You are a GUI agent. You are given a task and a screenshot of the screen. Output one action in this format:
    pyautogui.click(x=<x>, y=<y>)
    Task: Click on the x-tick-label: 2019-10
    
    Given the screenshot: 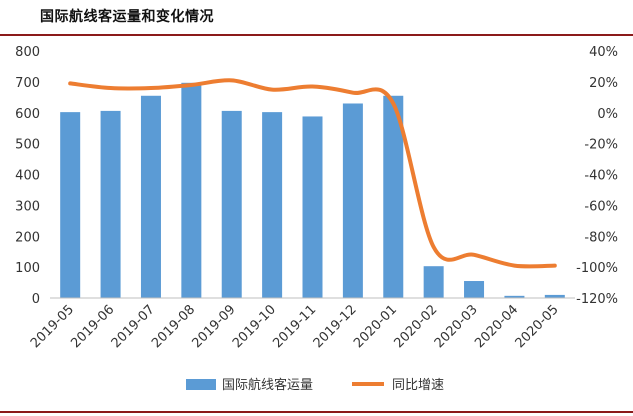 What is the action you would take?
    pyautogui.click(x=254, y=326)
    